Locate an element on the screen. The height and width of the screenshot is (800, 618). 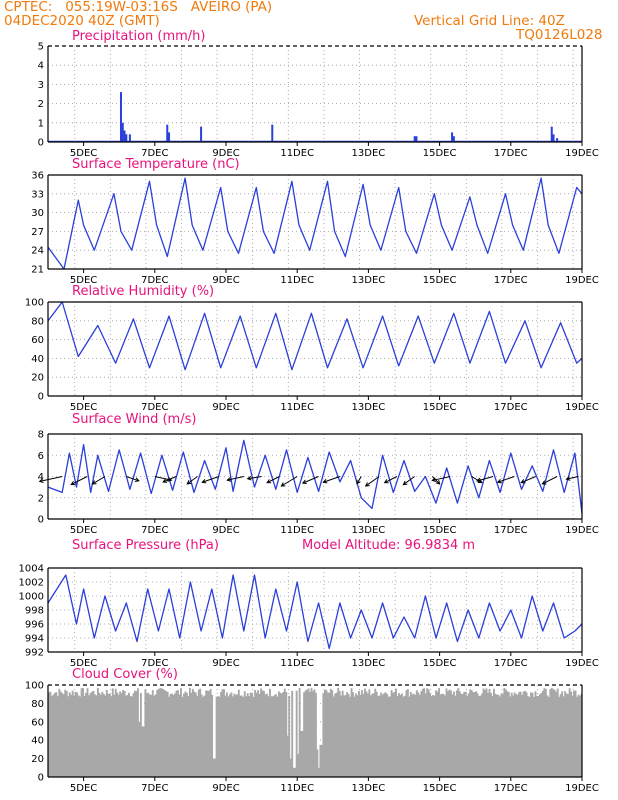
y-tick-label: 8 is located at coordinates (41, 435).